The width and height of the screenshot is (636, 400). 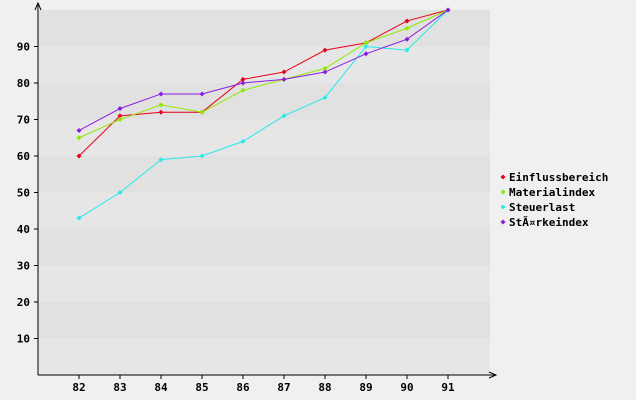 I want to click on x-tick-label: 89, so click(x=365, y=387).